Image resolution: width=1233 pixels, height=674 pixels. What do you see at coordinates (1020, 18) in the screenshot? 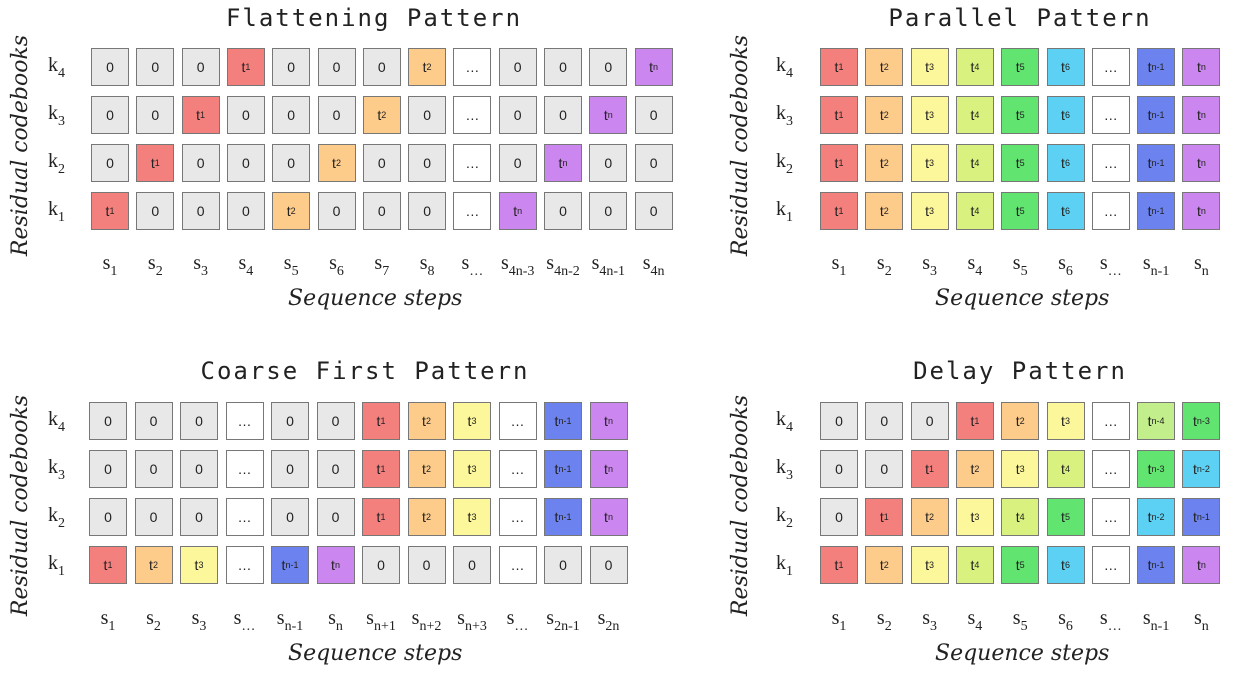
I see `panel-title: Parallel Pattern` at bounding box center [1020, 18].